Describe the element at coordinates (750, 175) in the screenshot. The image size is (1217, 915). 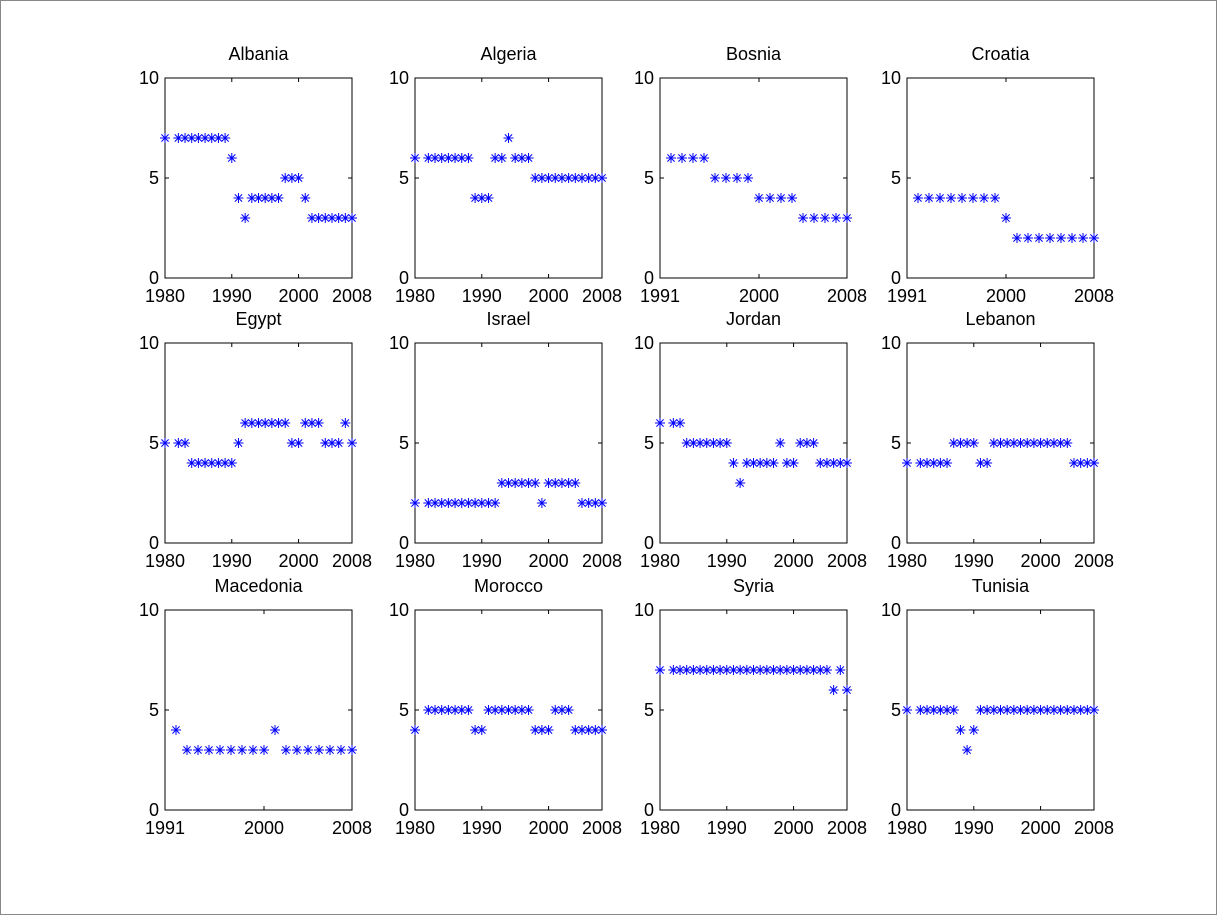
I see `subplot: Bosnia 1991 2000 2008 0 5 10` at that location.